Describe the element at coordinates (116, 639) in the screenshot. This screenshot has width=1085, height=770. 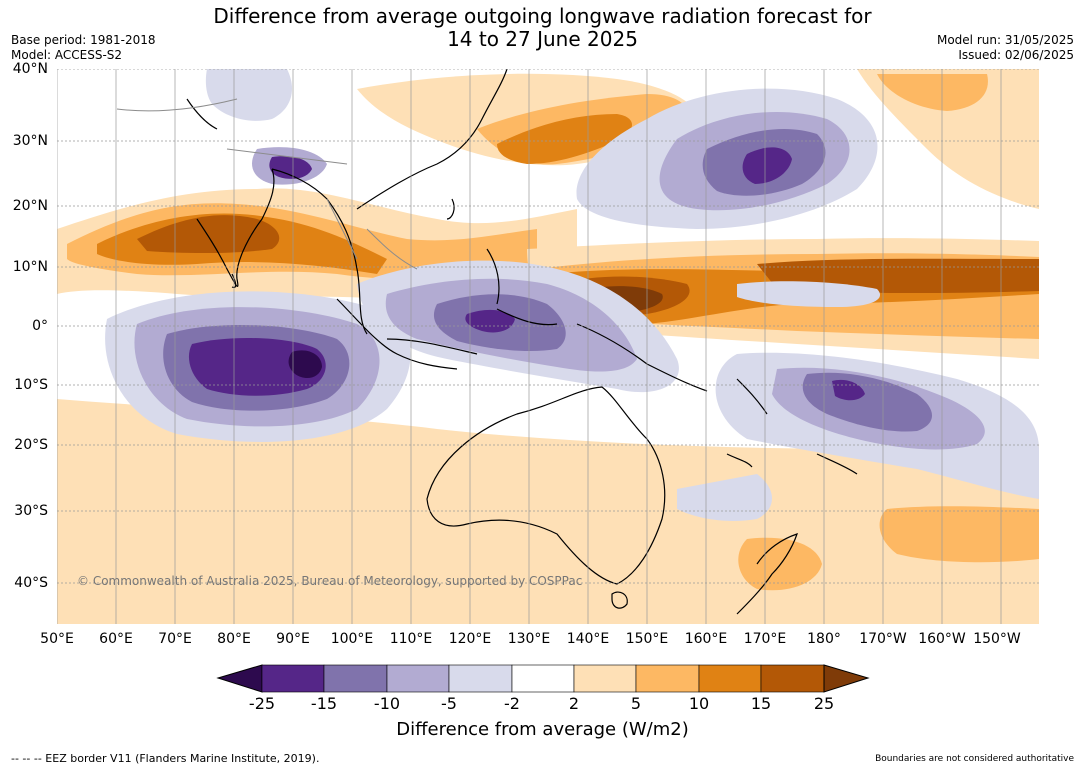
I see `lon-label-60e: 60°E` at that location.